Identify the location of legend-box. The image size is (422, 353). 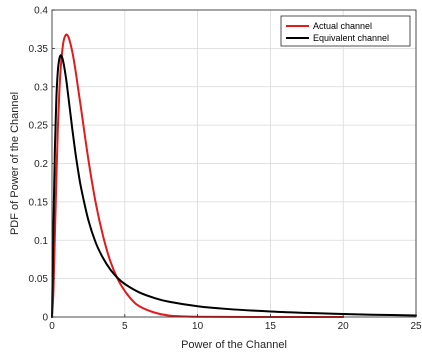
(345, 31).